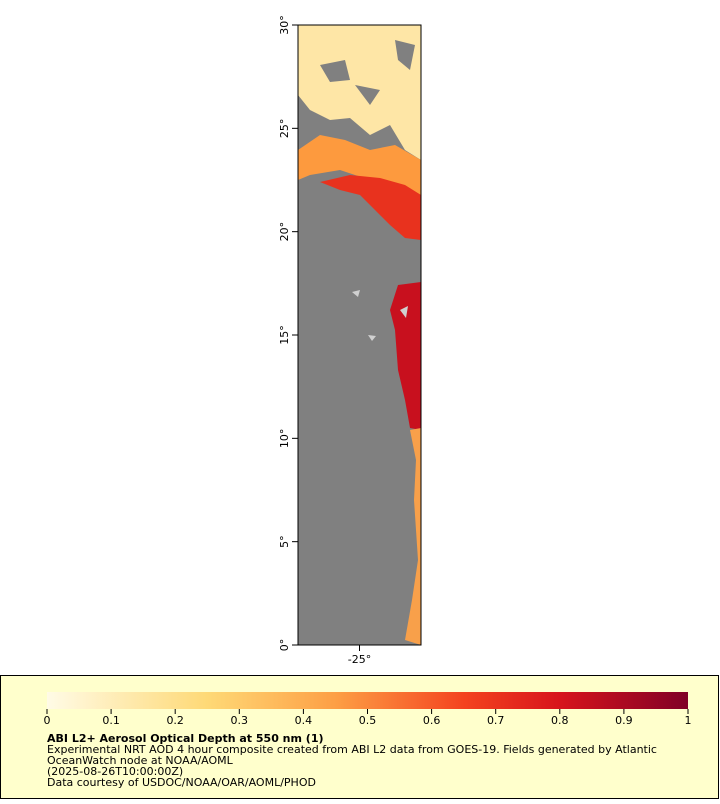  What do you see at coordinates (370, 207) in the screenshot?
I see `high-aod-region` at bounding box center [370, 207].